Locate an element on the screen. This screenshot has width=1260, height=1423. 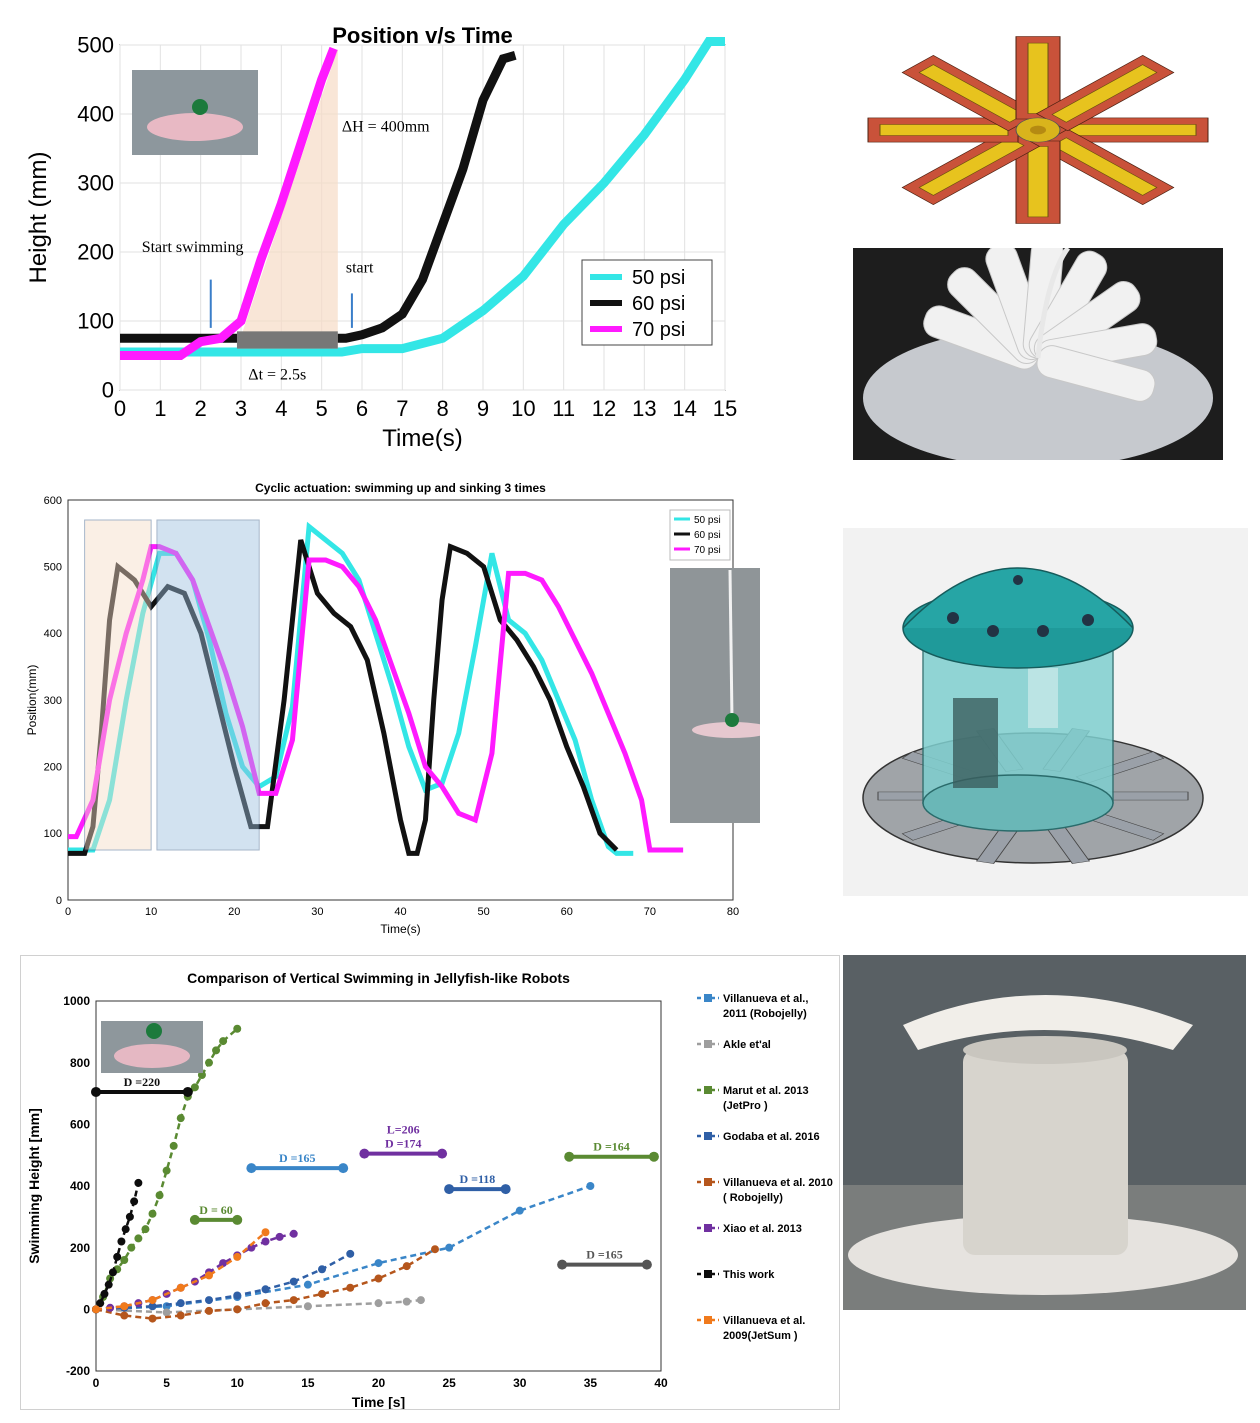
x-tick-label: 20 is located at coordinates (234, 912).